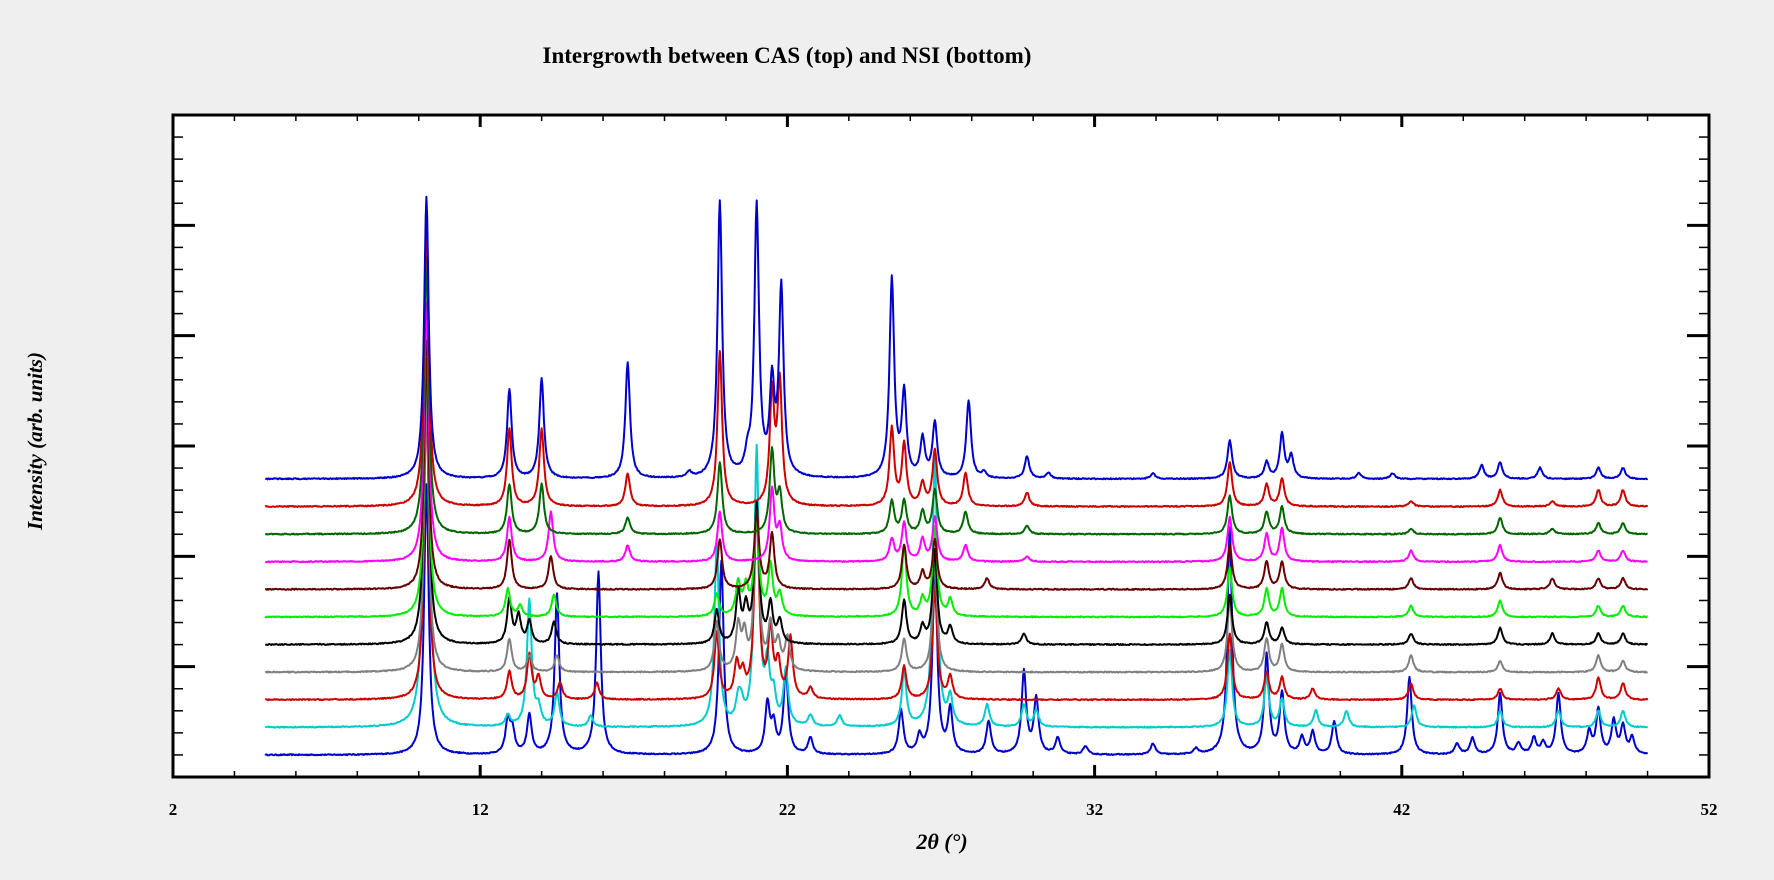  Describe the element at coordinates (173, 809) in the screenshot. I see `x-tick-label: 2` at that location.